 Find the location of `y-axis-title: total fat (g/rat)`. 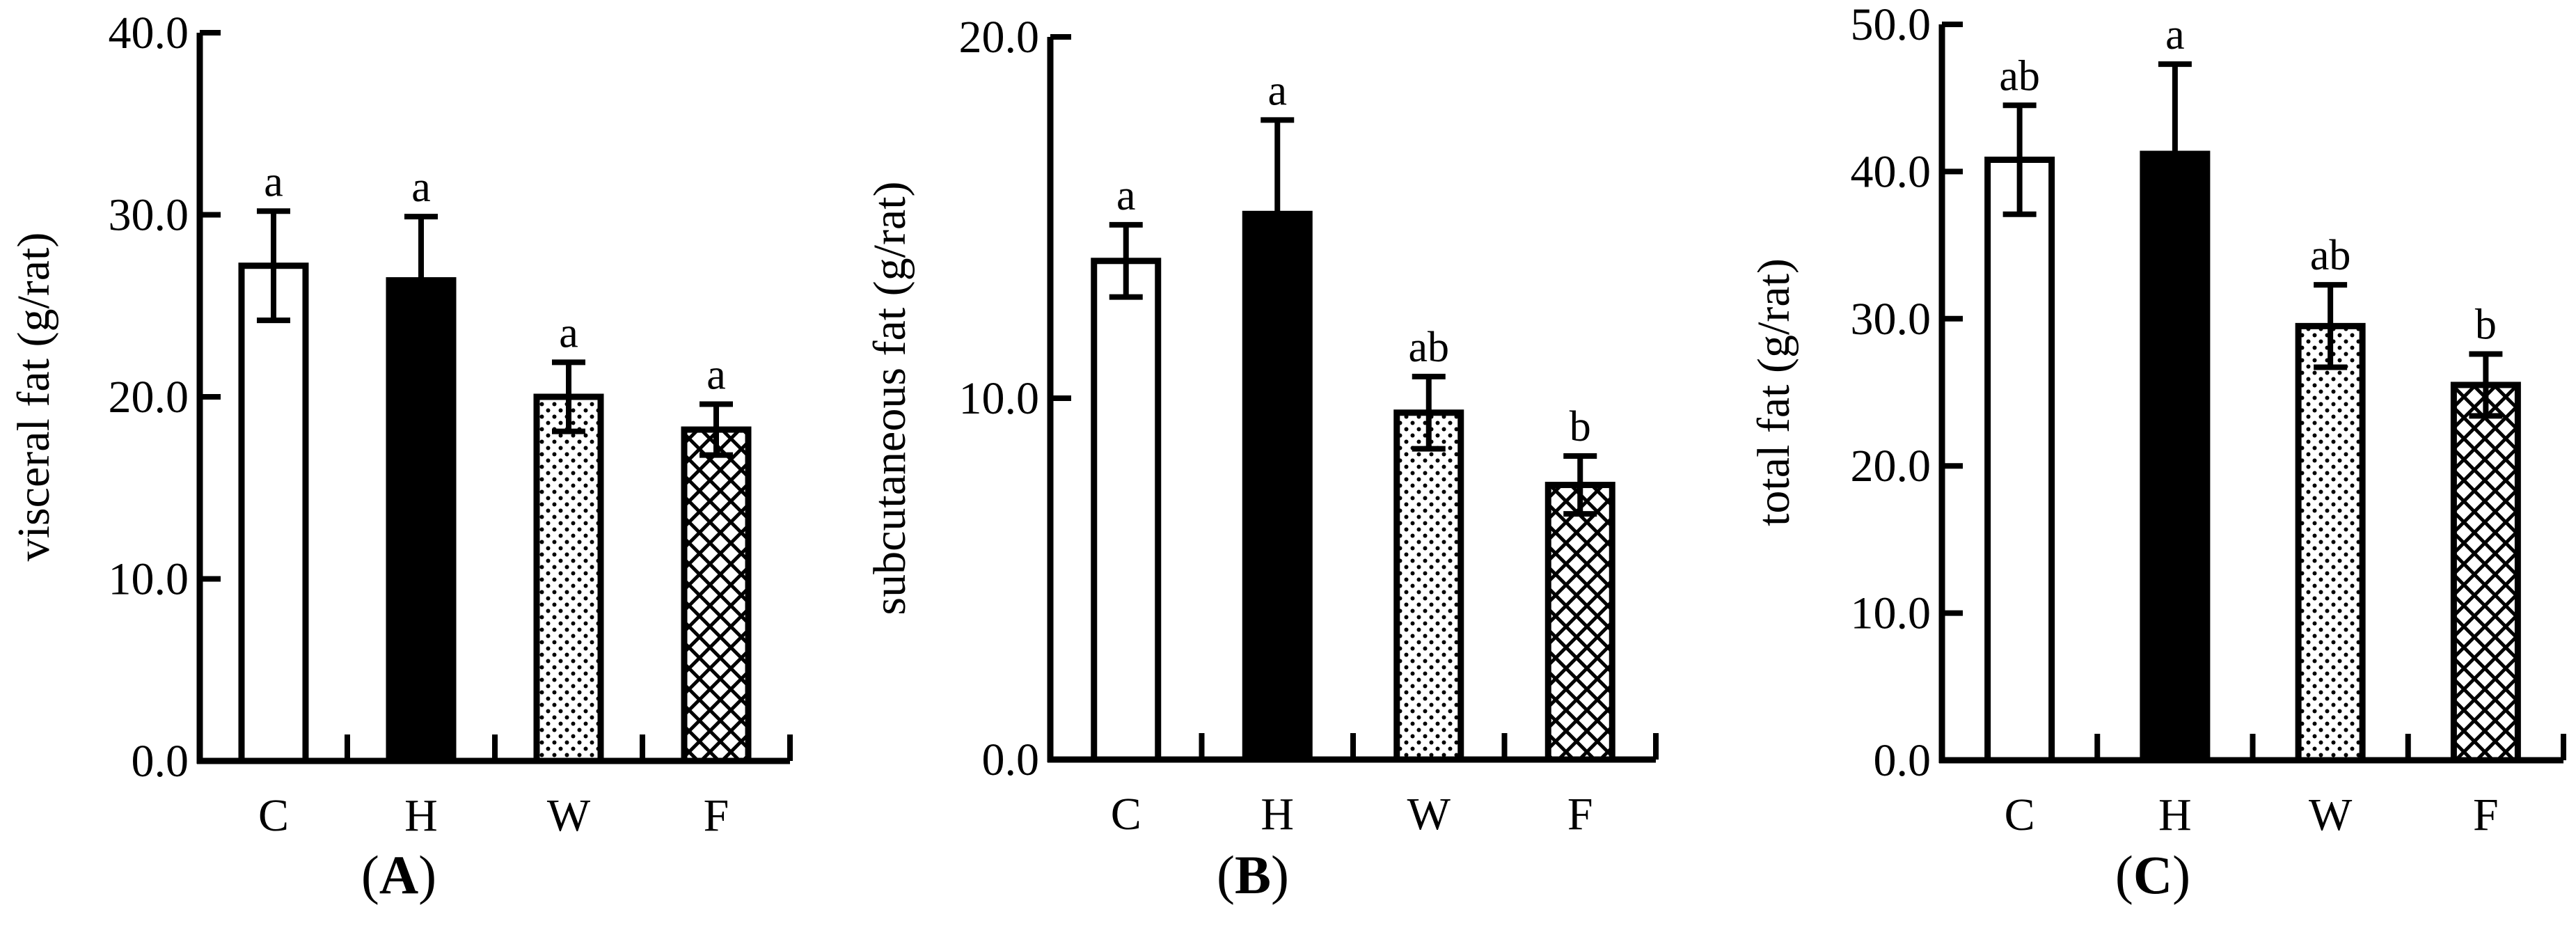

y-axis-title: total fat (g/rat) is located at coordinates (1773, 392).